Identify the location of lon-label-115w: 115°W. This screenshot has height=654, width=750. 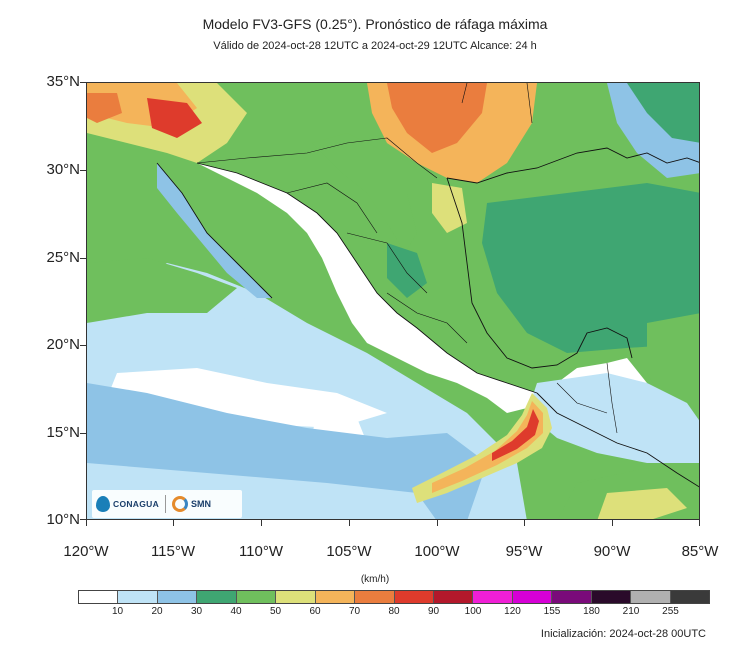
(173, 551).